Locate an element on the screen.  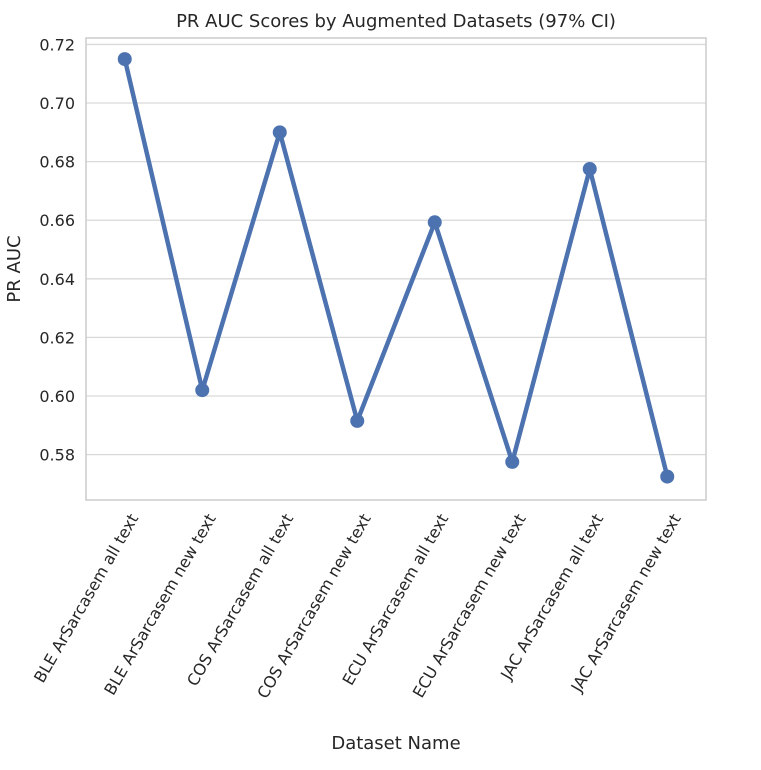
y-axis-ticks: 0.58 0.60 0.62 0.64 0.66 0.68 0.70 0.72 is located at coordinates (57, 249).